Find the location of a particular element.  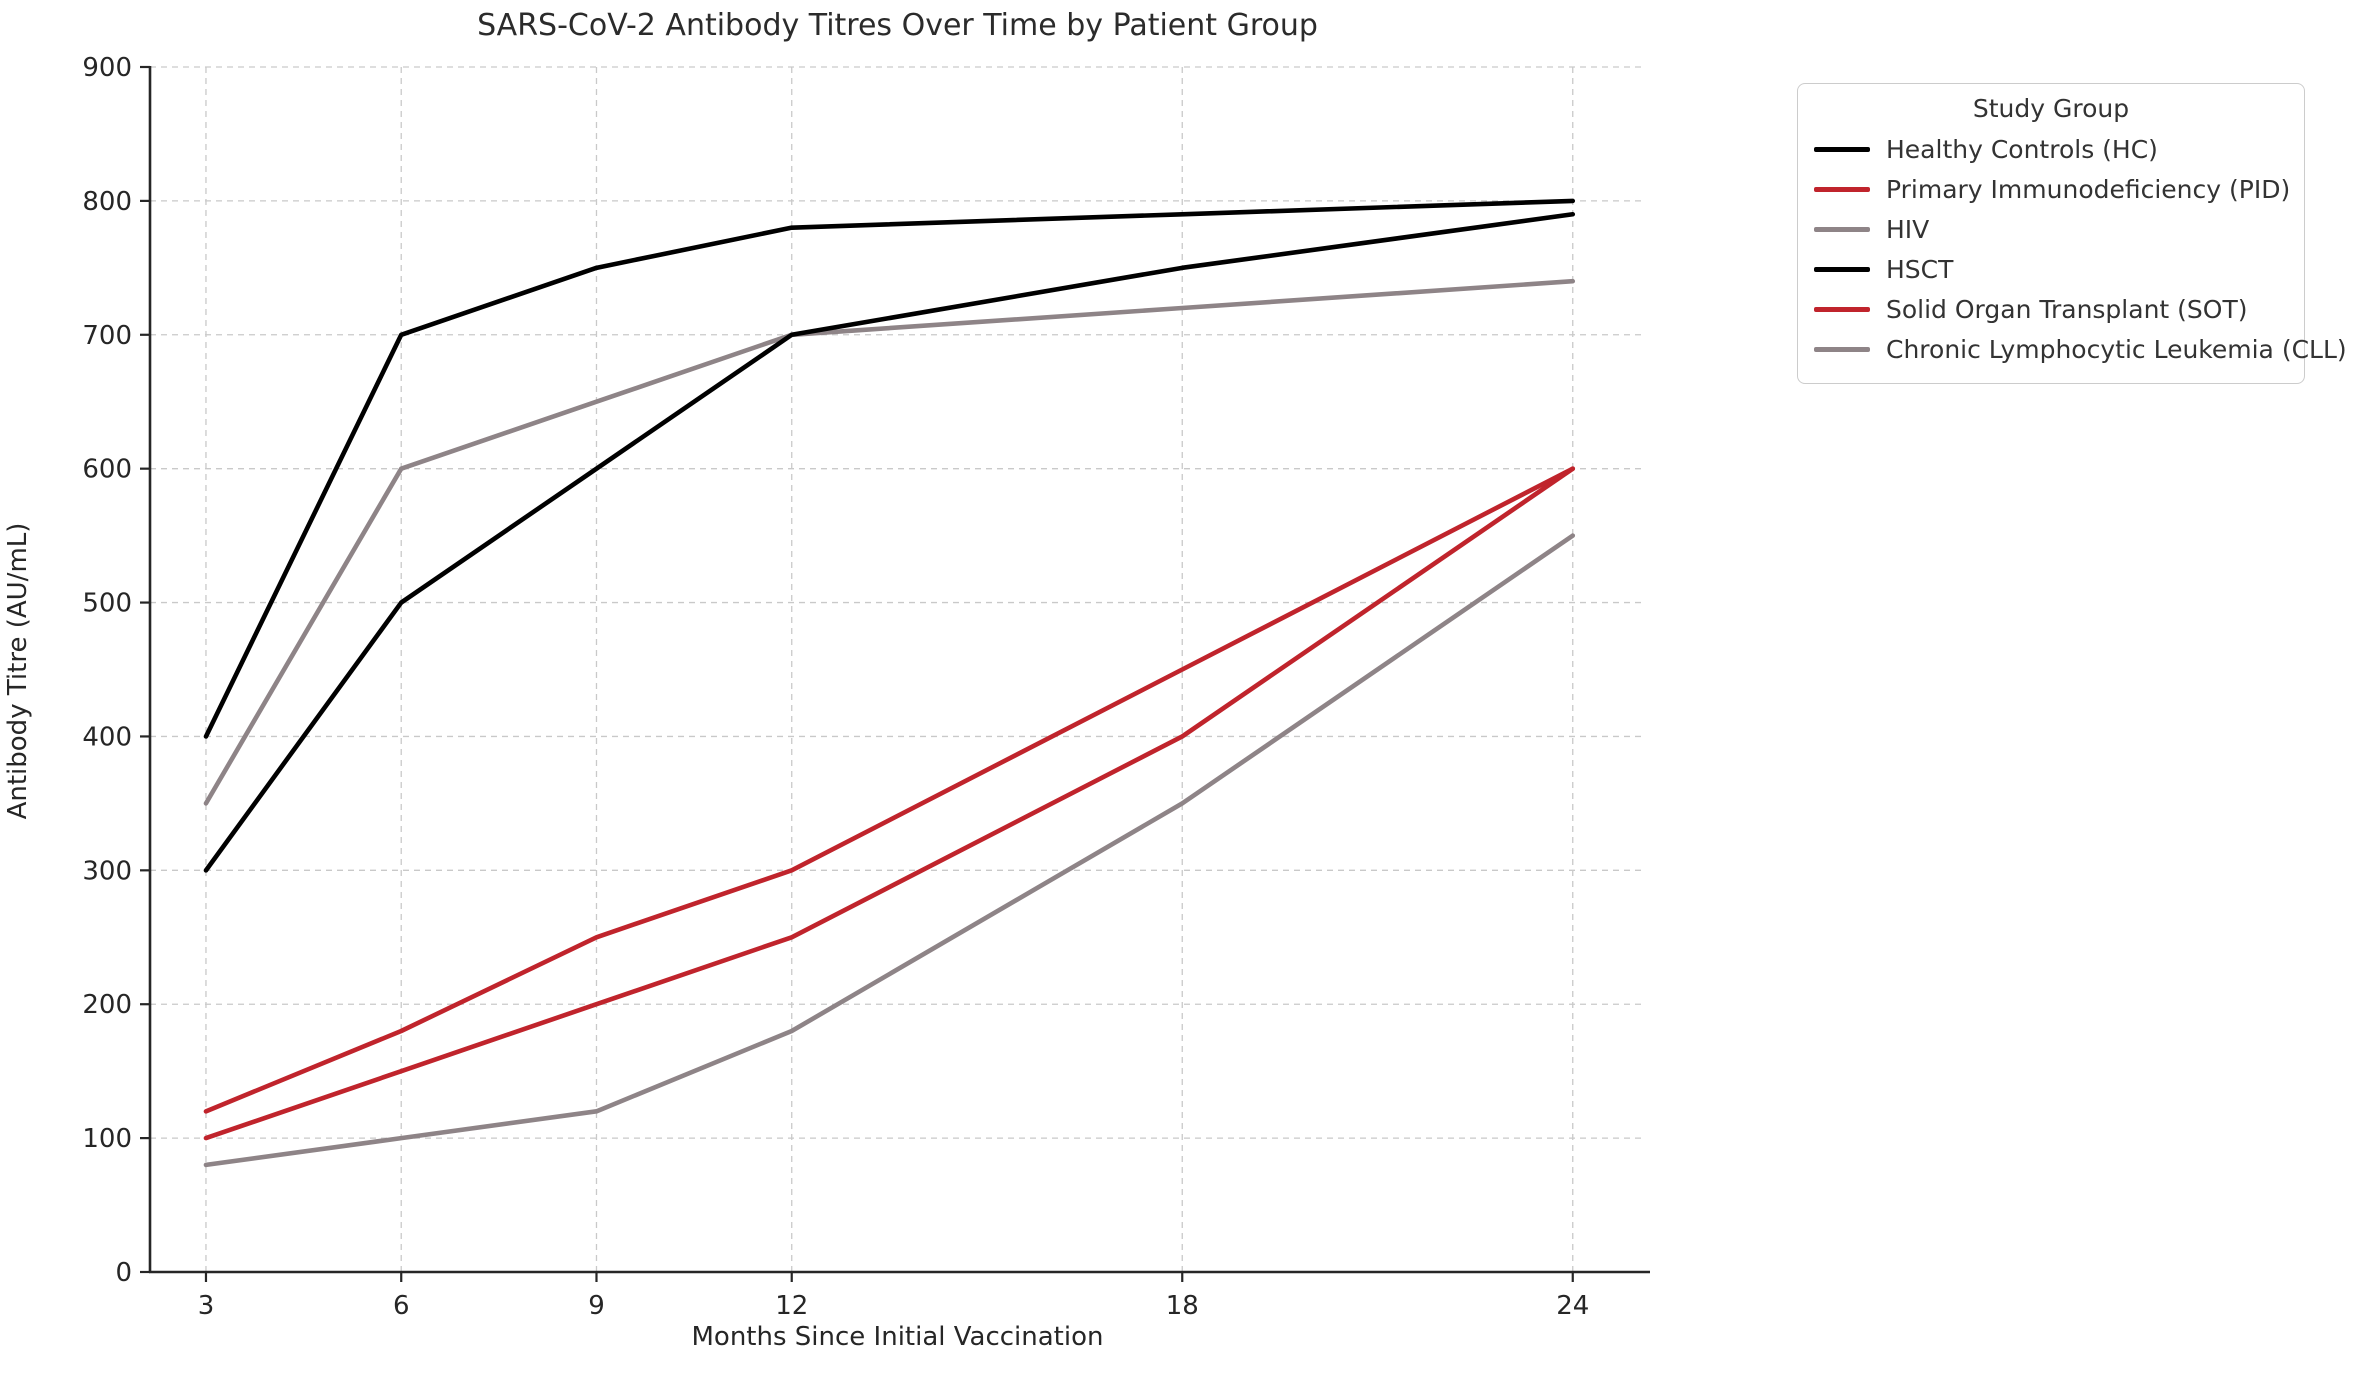

legend-item: Solid Organ Transplant (SOT) is located at coordinates (2051, 309).